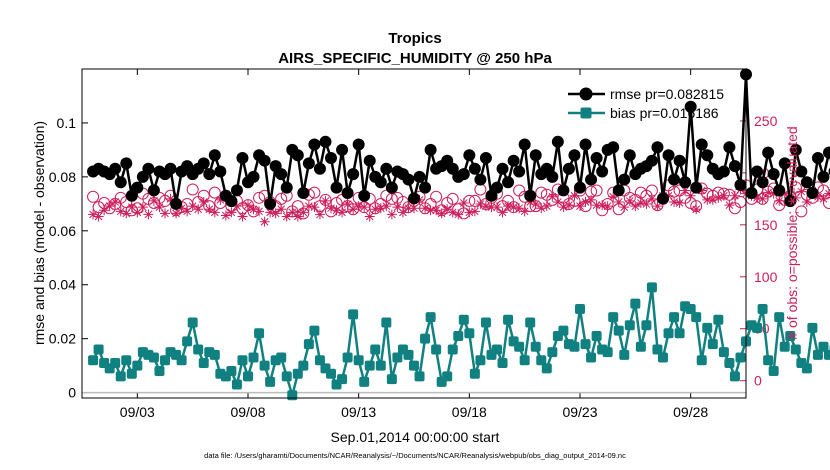  What do you see at coordinates (469, 412) in the screenshot?
I see `x-tick-label: 09/18` at bounding box center [469, 412].